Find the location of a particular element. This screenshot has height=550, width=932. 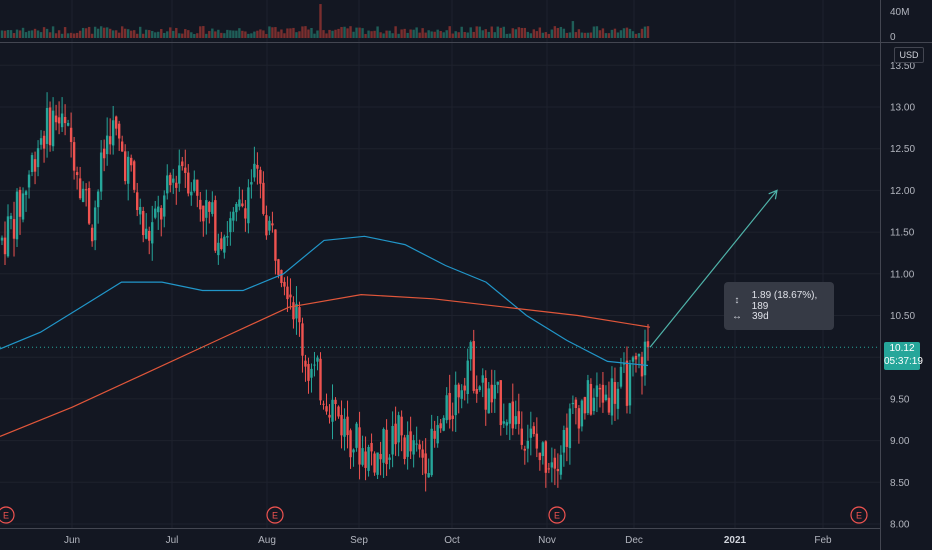

earnings-marker: E is located at coordinates (859, 515).